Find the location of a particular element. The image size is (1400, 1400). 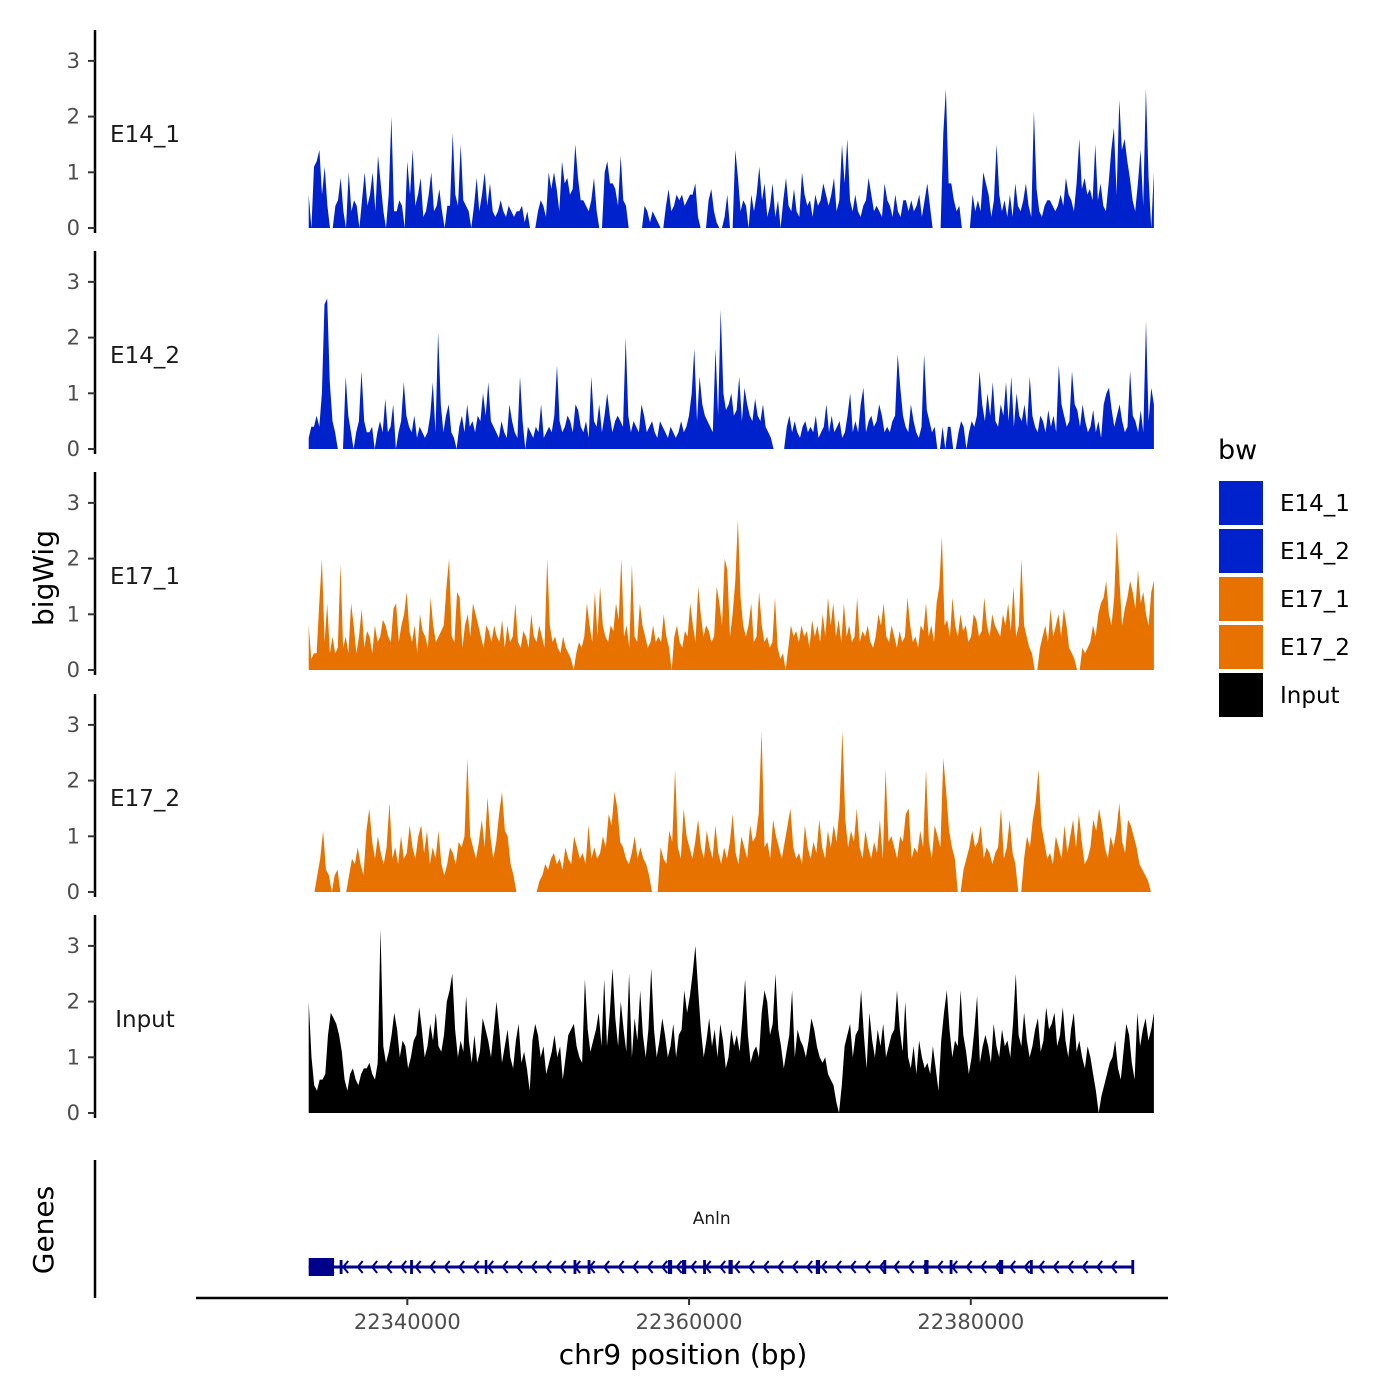

gene-track: Anln is located at coordinates (614, 1229).